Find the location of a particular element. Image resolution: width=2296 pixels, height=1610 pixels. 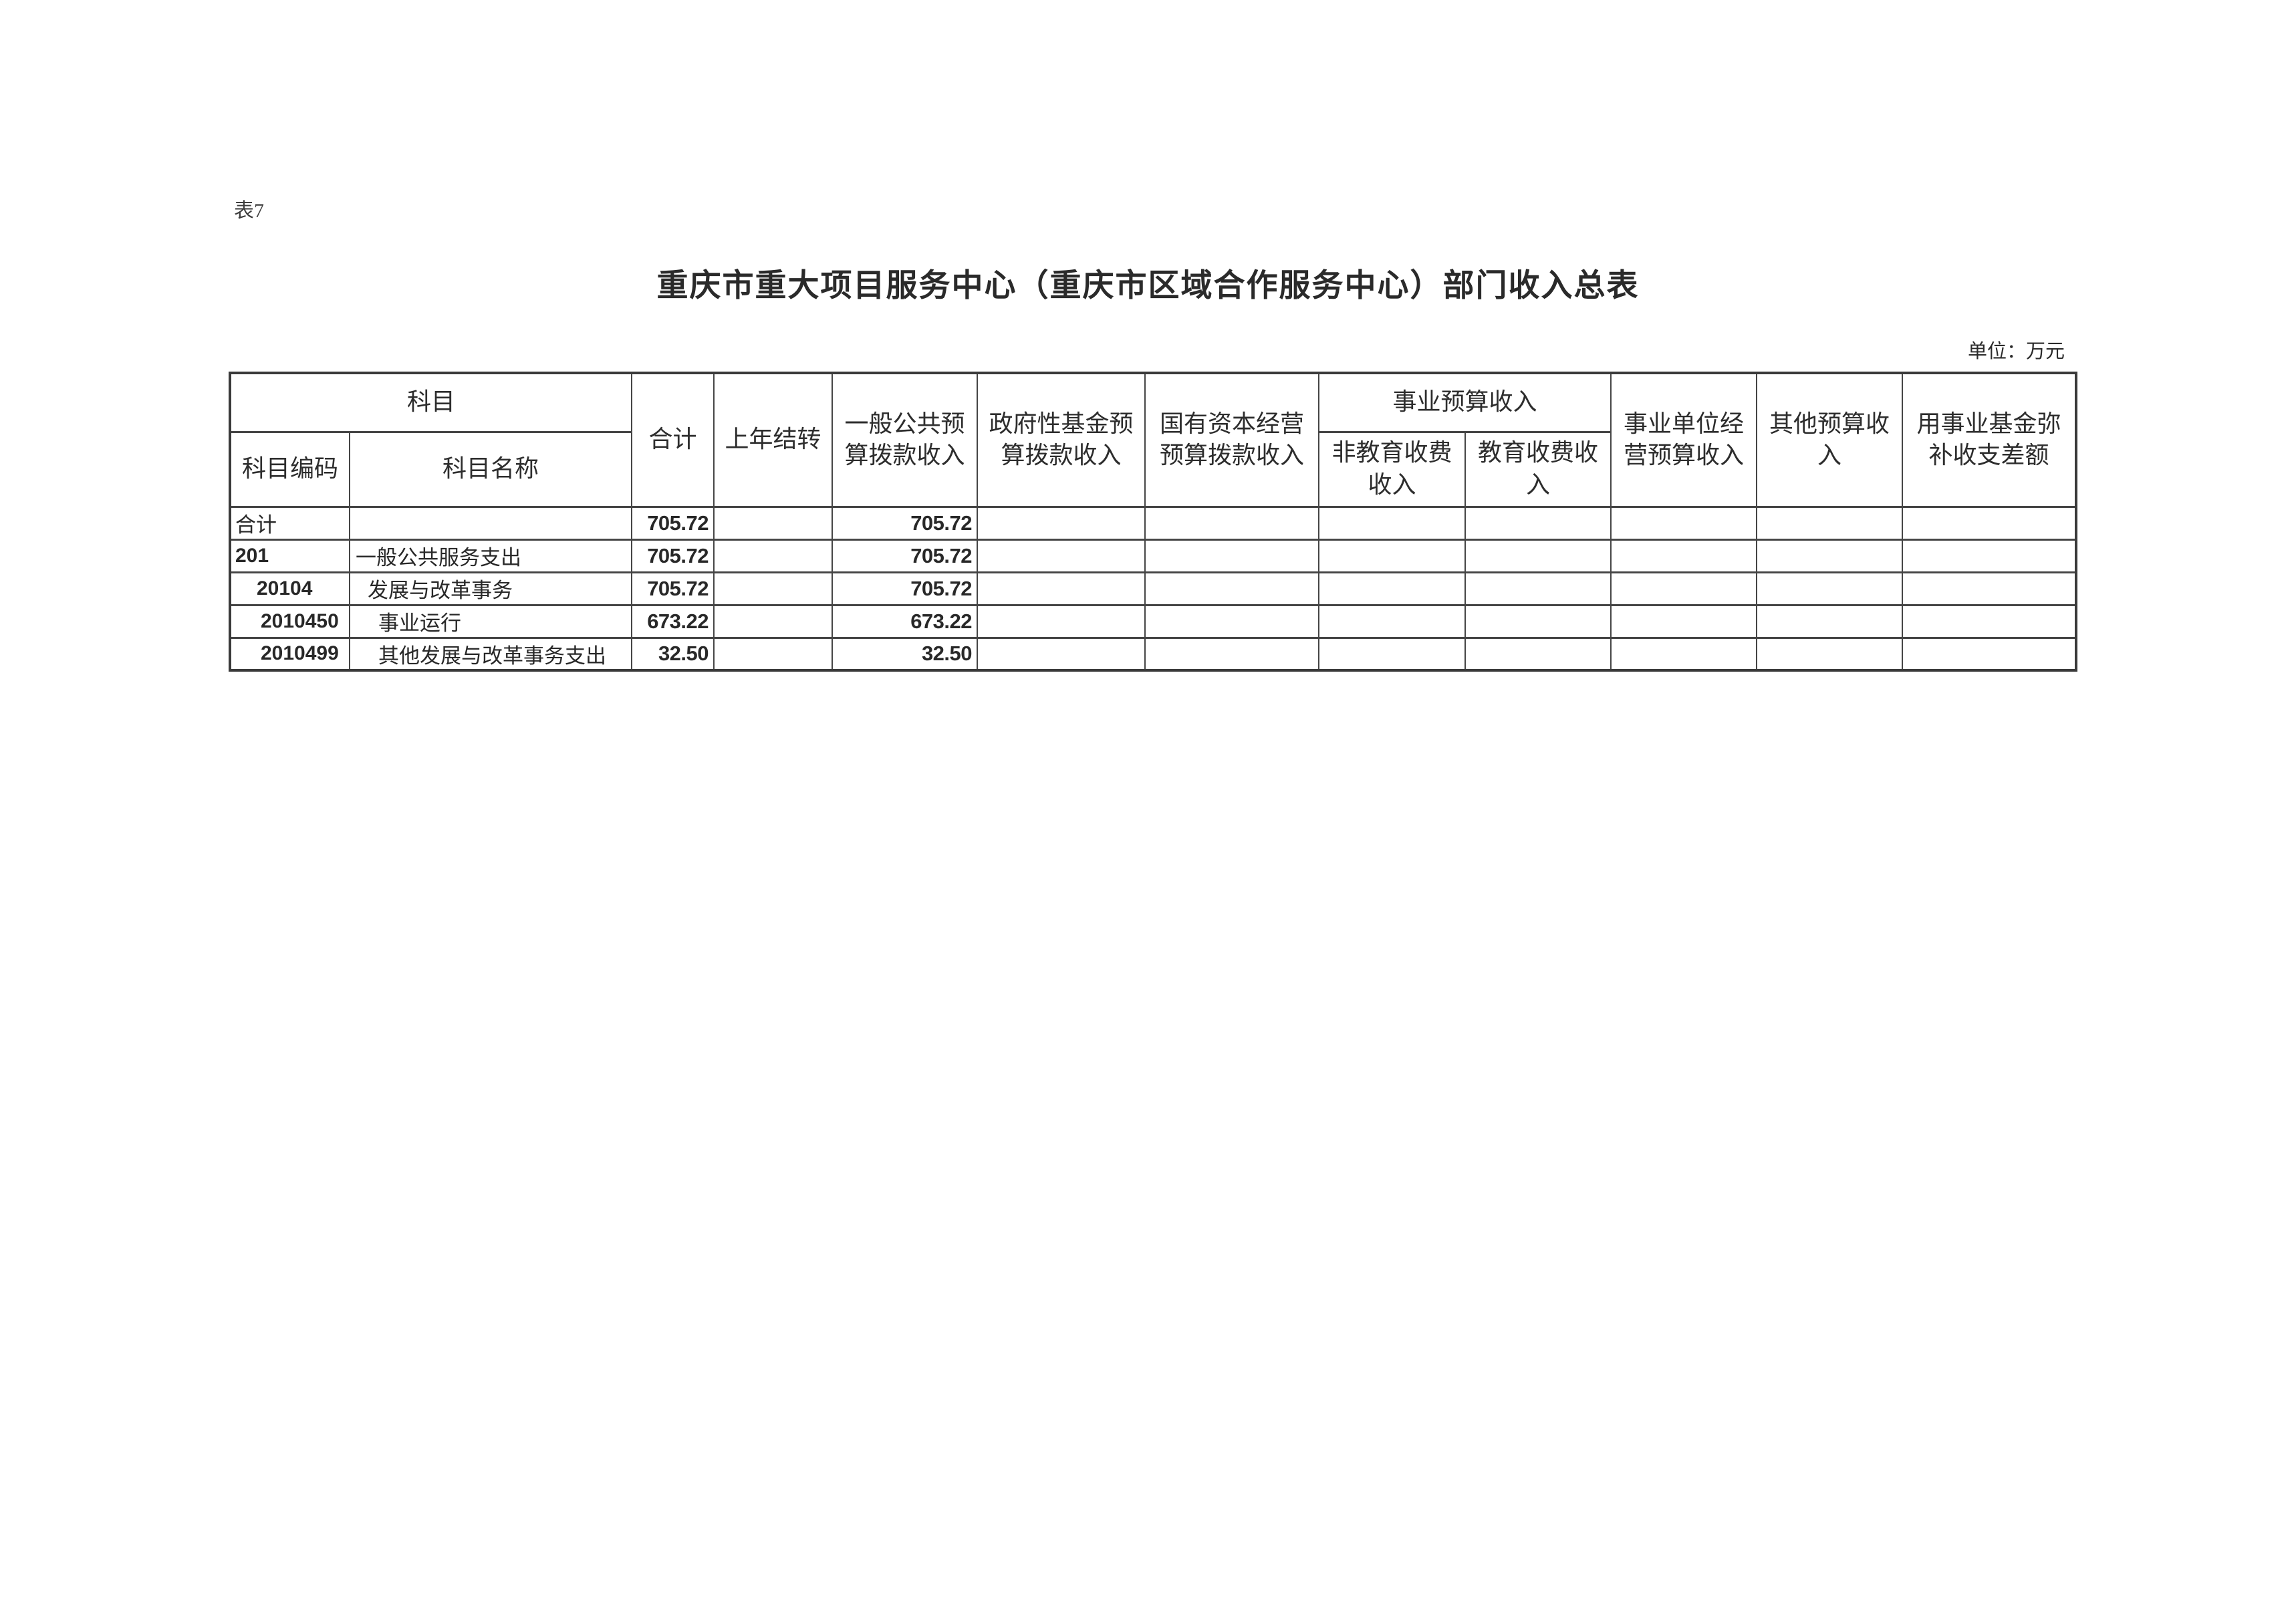

header-row-2: 科目编码 科目名称 非教育收费 收入 教育收费收 入 is located at coordinates (1152, 469).